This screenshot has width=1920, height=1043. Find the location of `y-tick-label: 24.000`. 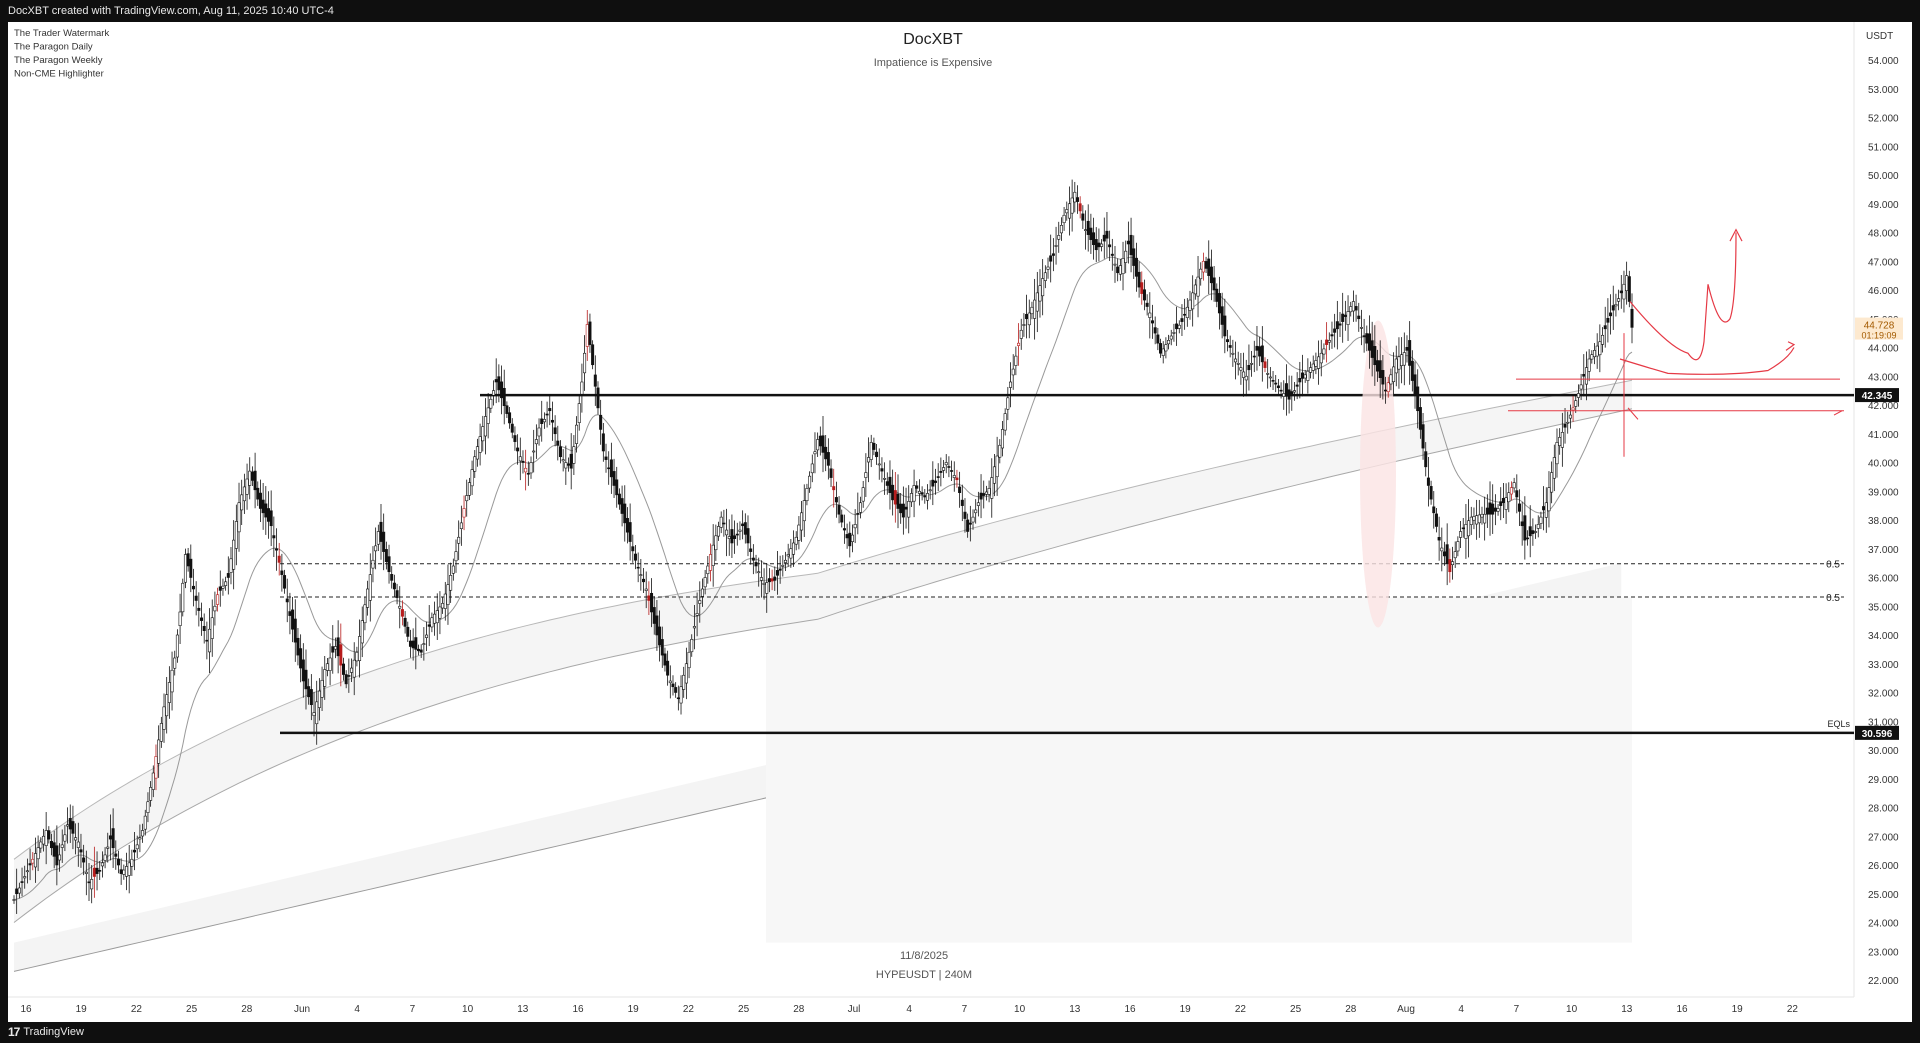

y-tick-label: 24.000 is located at coordinates (1883, 924).